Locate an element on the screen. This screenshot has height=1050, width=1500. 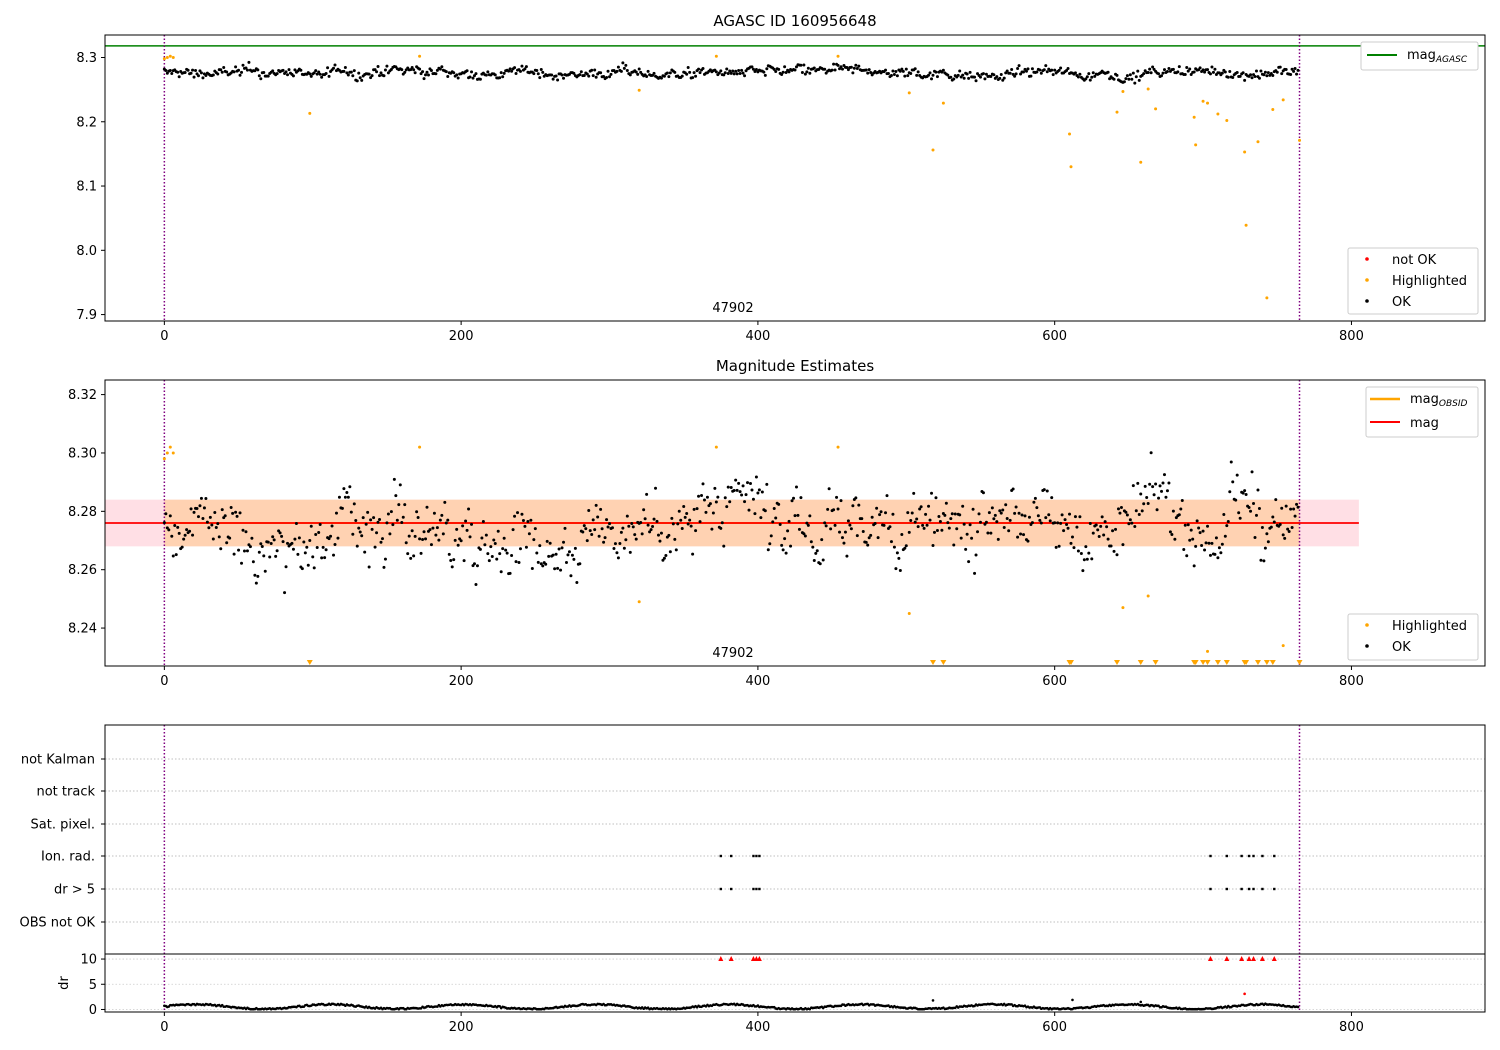
flag-point is located at coordinates (731, 856).